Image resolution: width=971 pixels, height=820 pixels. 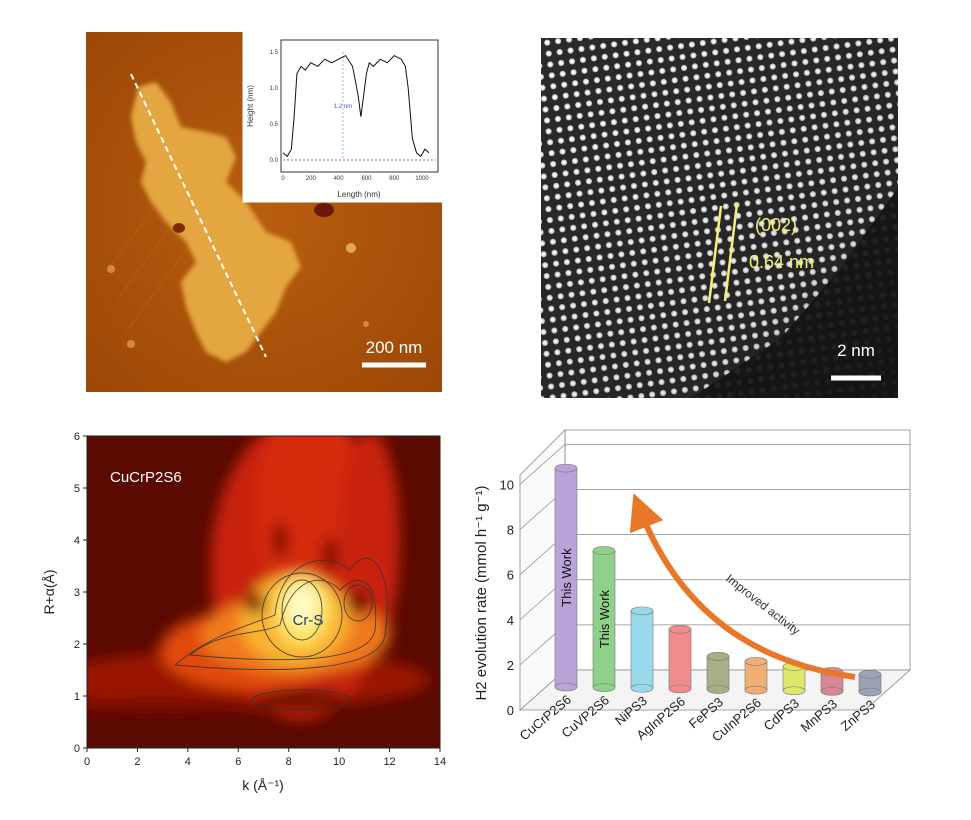 I want to click on y-tick-label: 5, so click(x=77, y=489).